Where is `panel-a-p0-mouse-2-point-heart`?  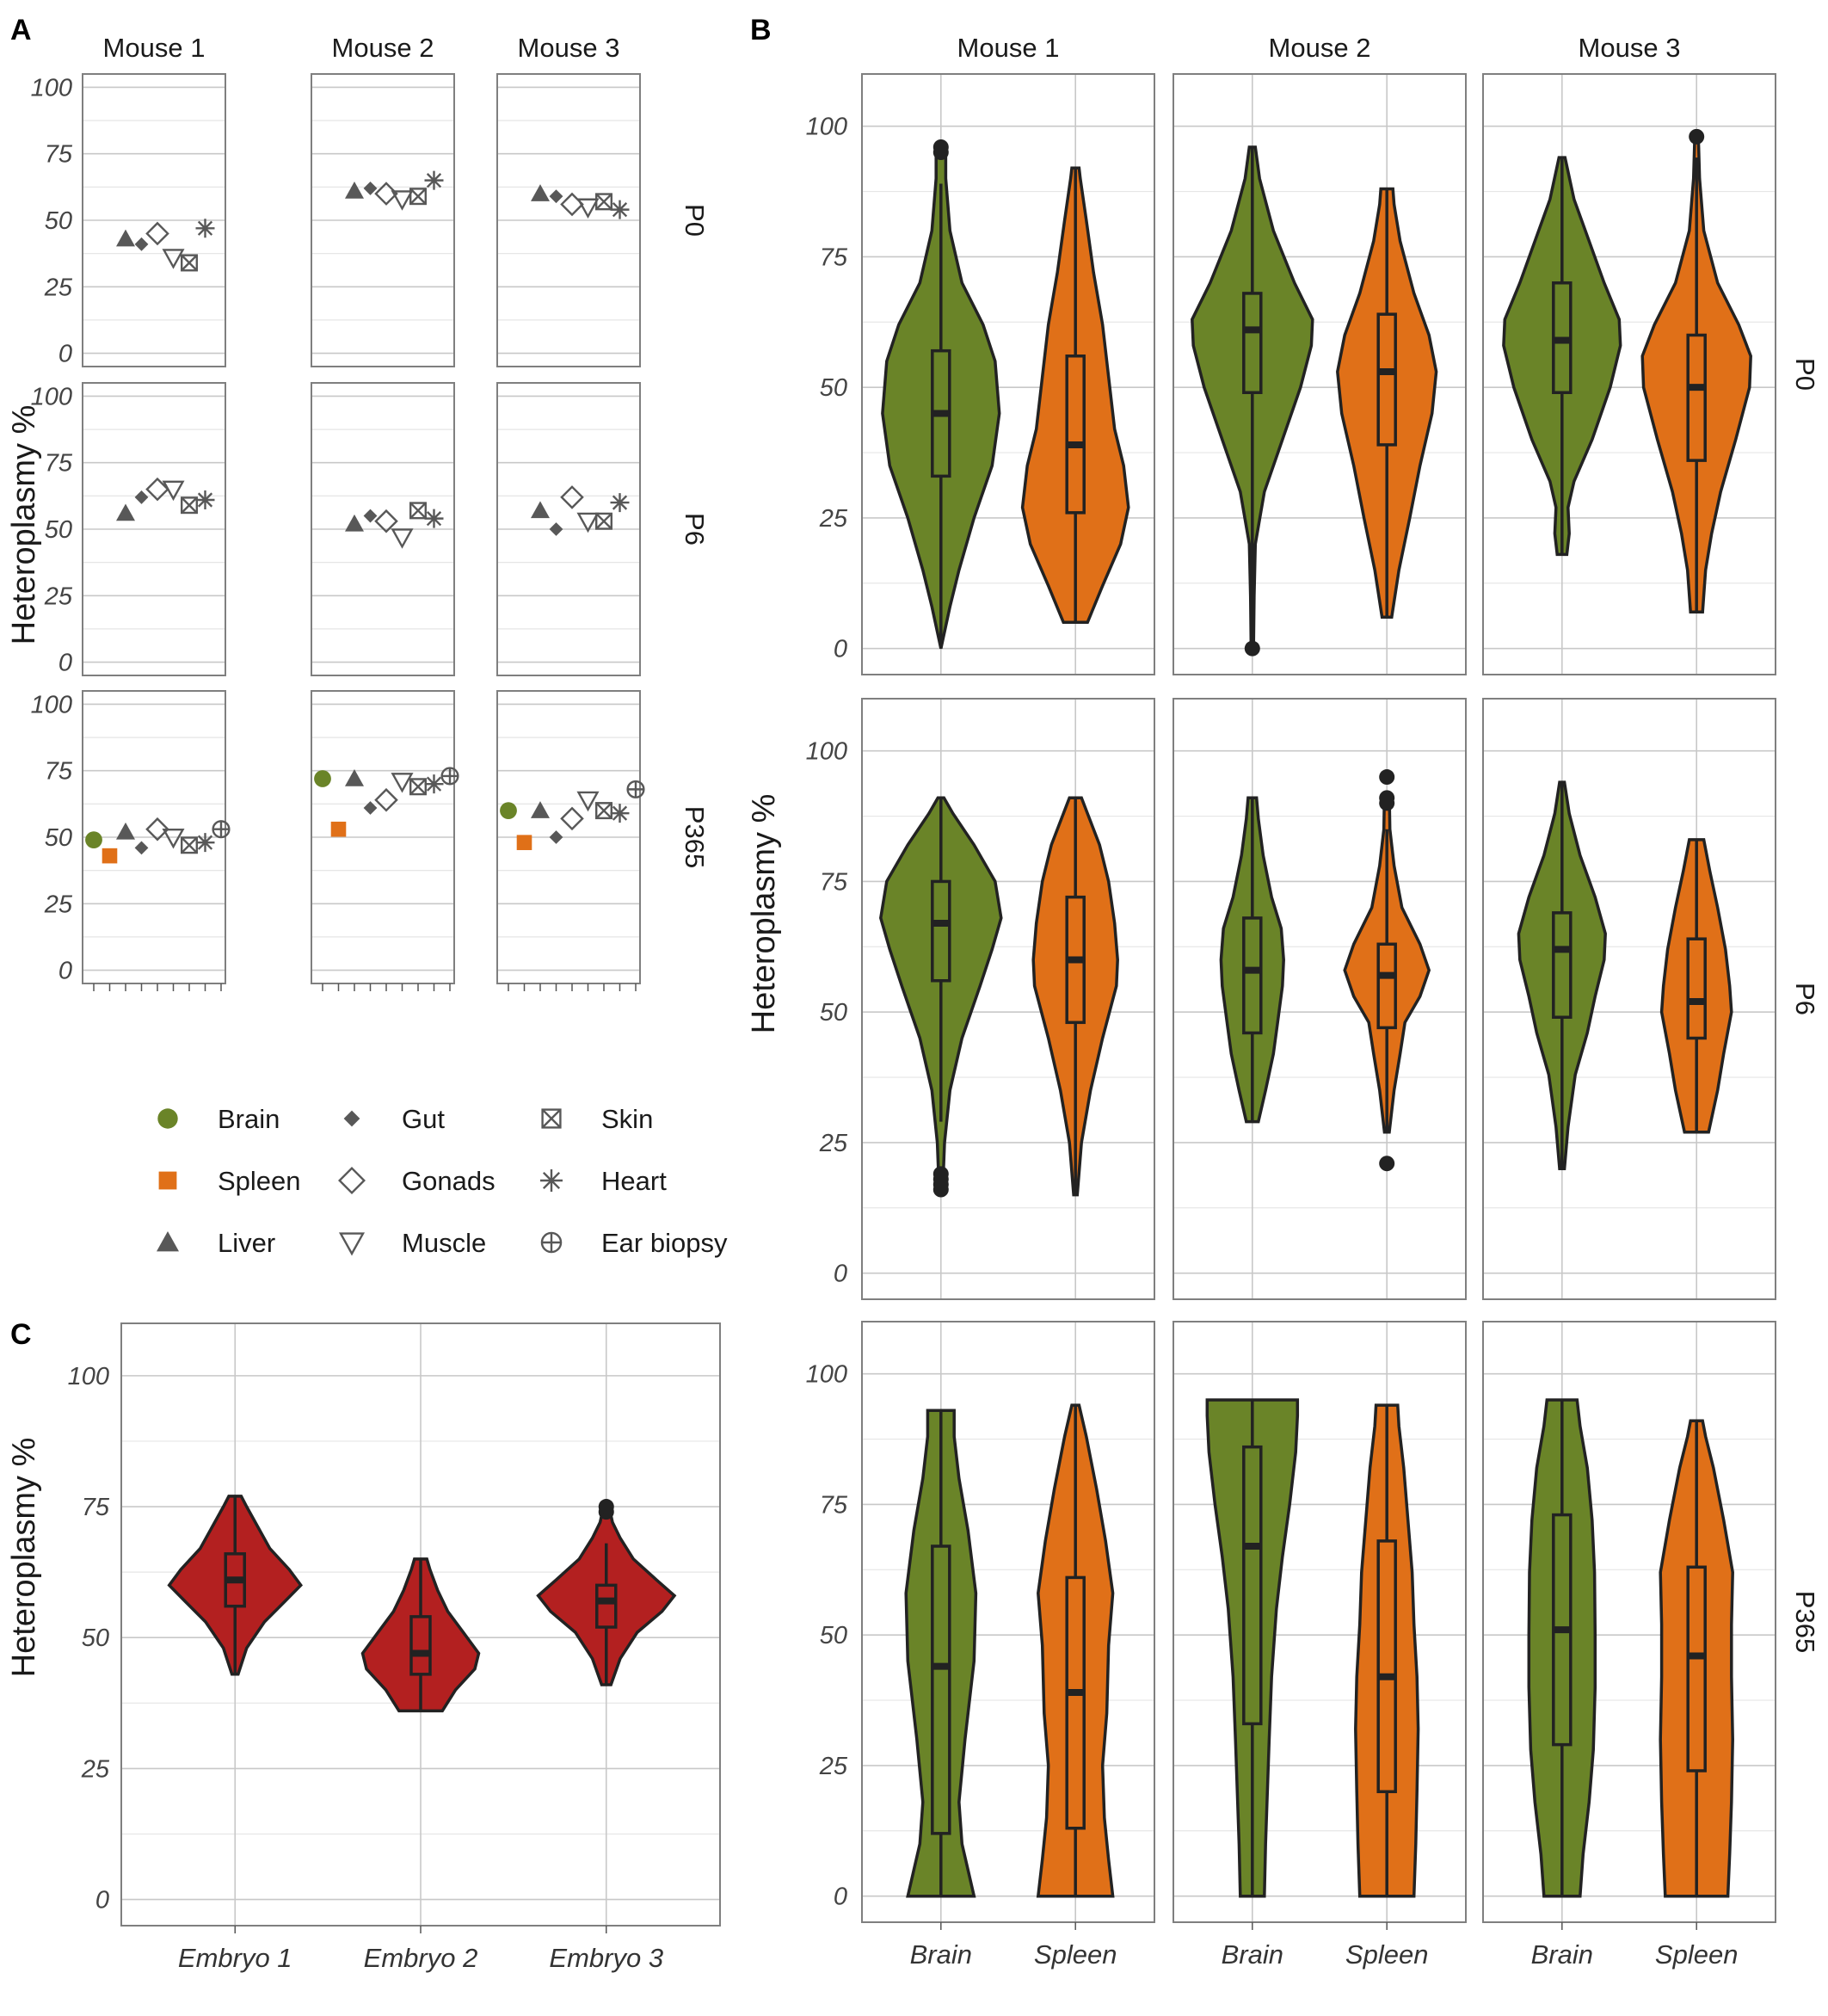
panel-a-p0-mouse-2-point-heart is located at coordinates (434, 180).